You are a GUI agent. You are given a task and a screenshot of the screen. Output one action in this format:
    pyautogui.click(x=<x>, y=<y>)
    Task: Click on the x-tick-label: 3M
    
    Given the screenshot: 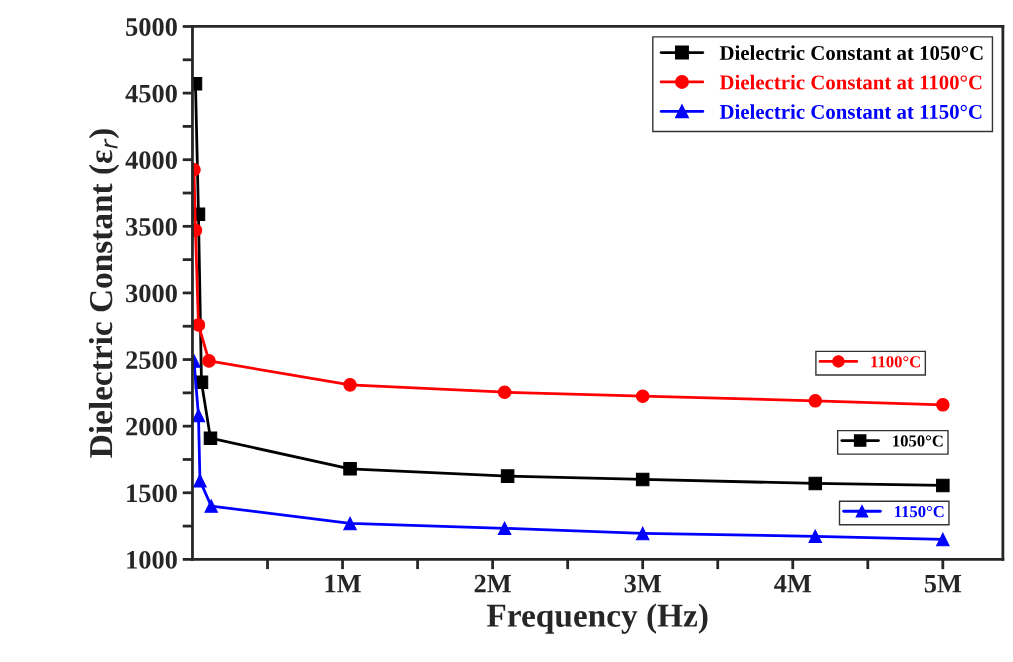 What is the action you would take?
    pyautogui.click(x=642, y=583)
    